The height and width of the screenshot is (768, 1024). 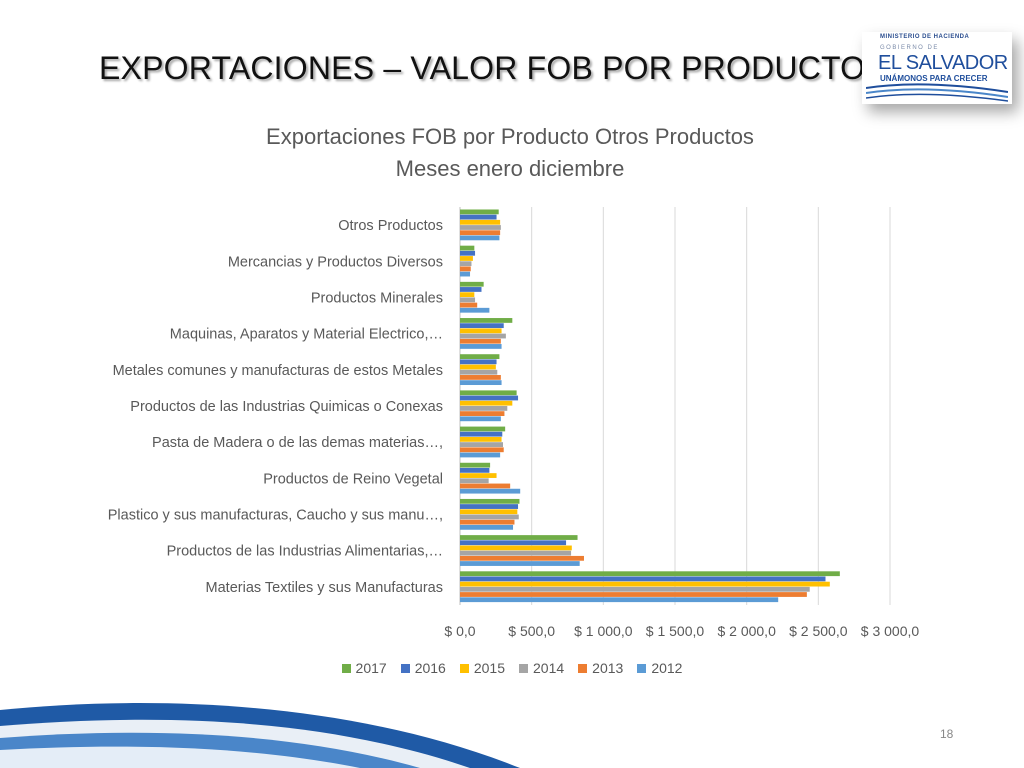 What do you see at coordinates (675, 631) in the screenshot?
I see `x-tick-label: $ 1 500,0` at bounding box center [675, 631].